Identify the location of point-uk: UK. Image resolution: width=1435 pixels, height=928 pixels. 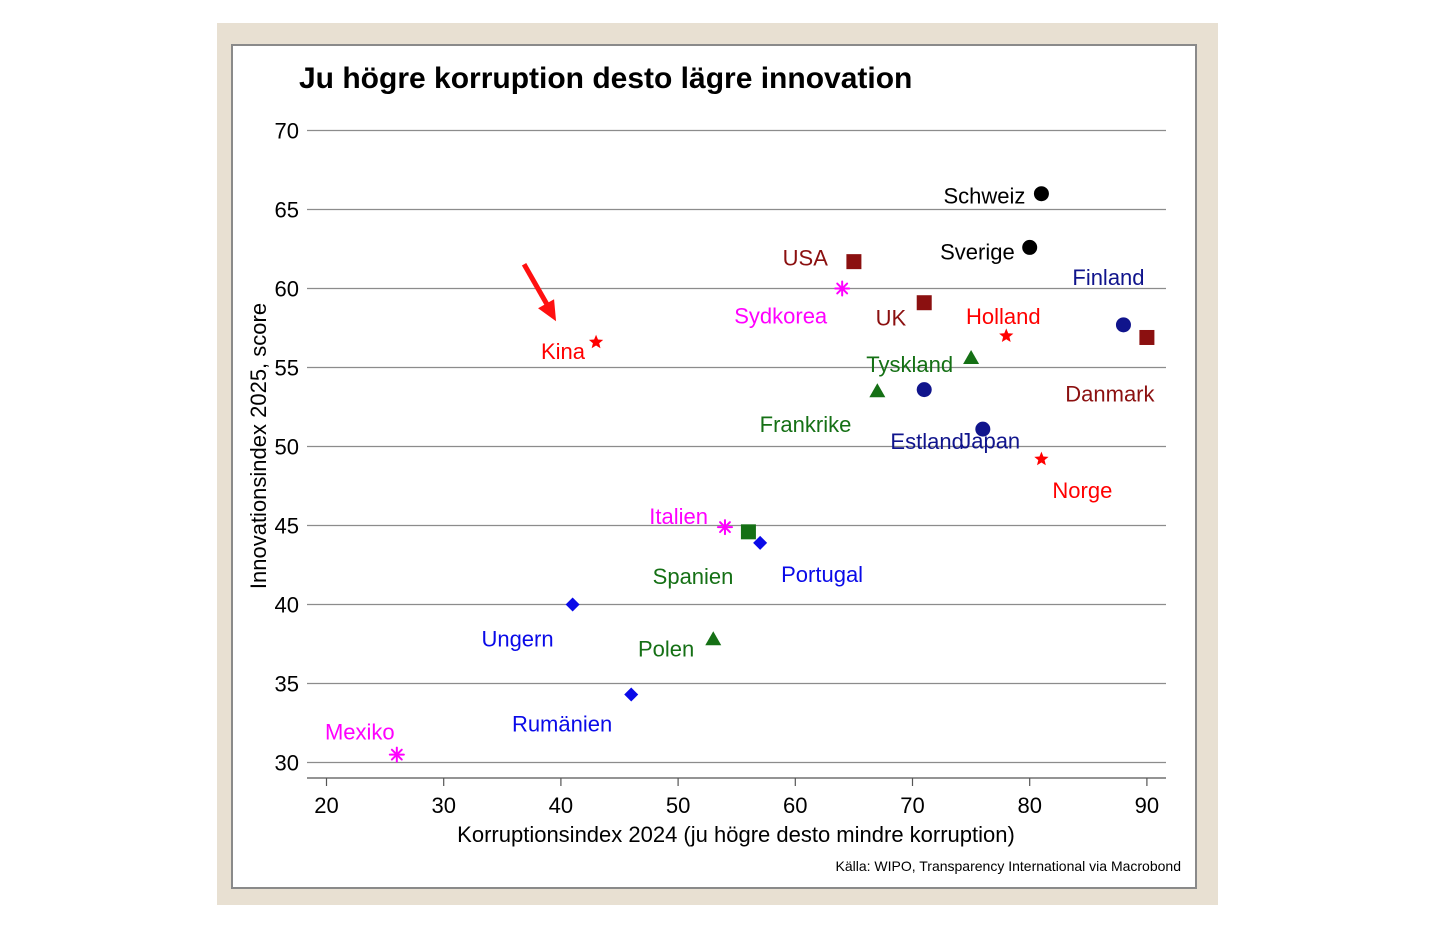
(904, 313).